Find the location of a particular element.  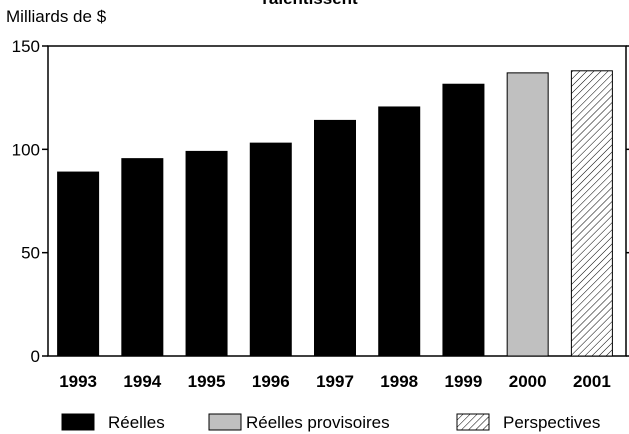

x-tick-label-1999: 1999 is located at coordinates (464, 381).